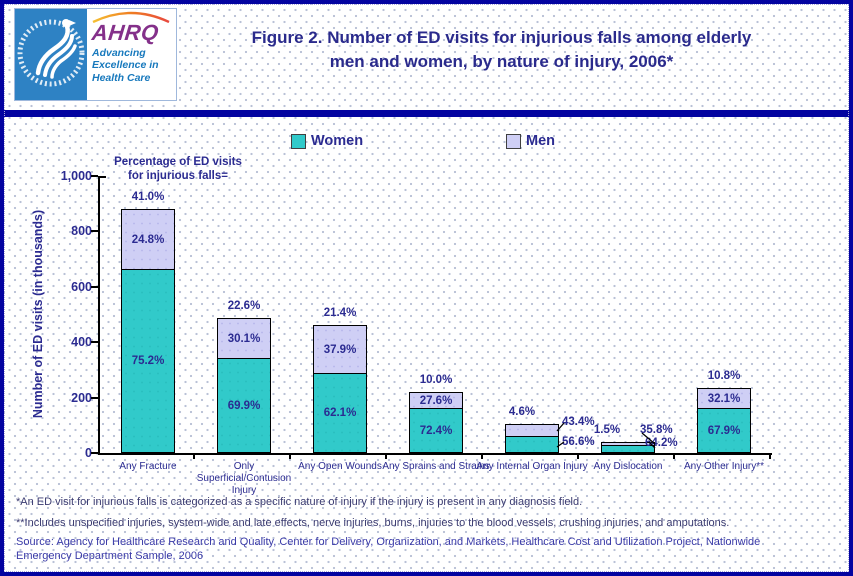  I want to click on x-axis-label-1: Any Fracture, so click(148, 466).